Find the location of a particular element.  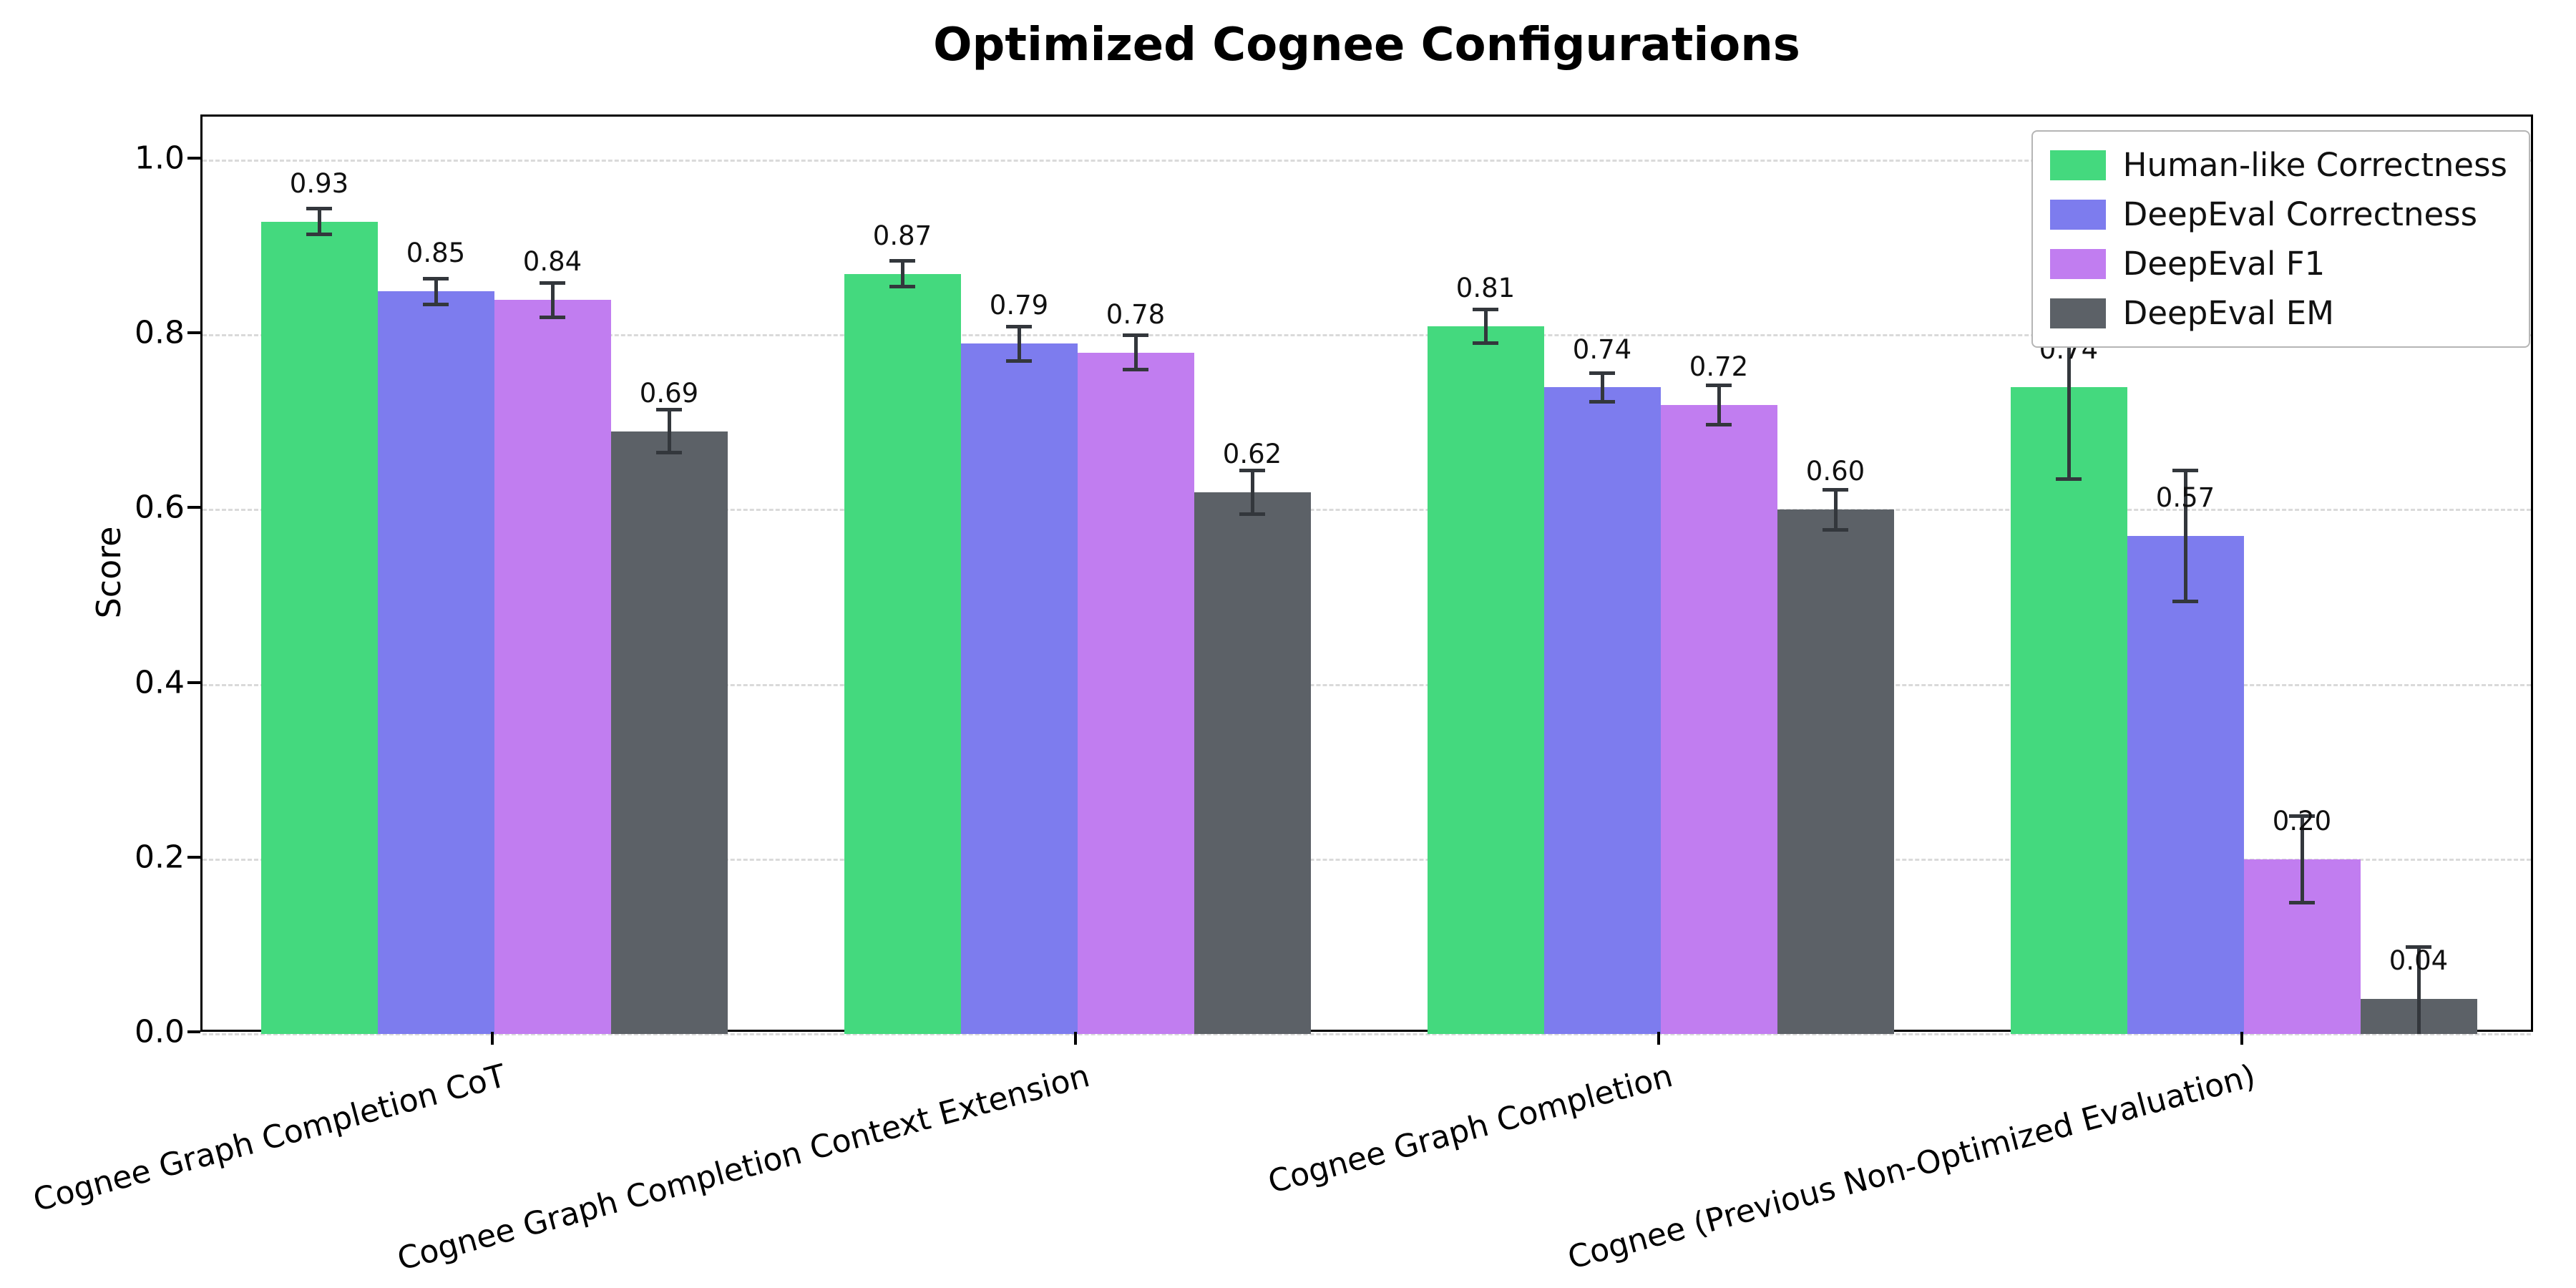

y-tick-label: 0.4 is located at coordinates (160, 682).